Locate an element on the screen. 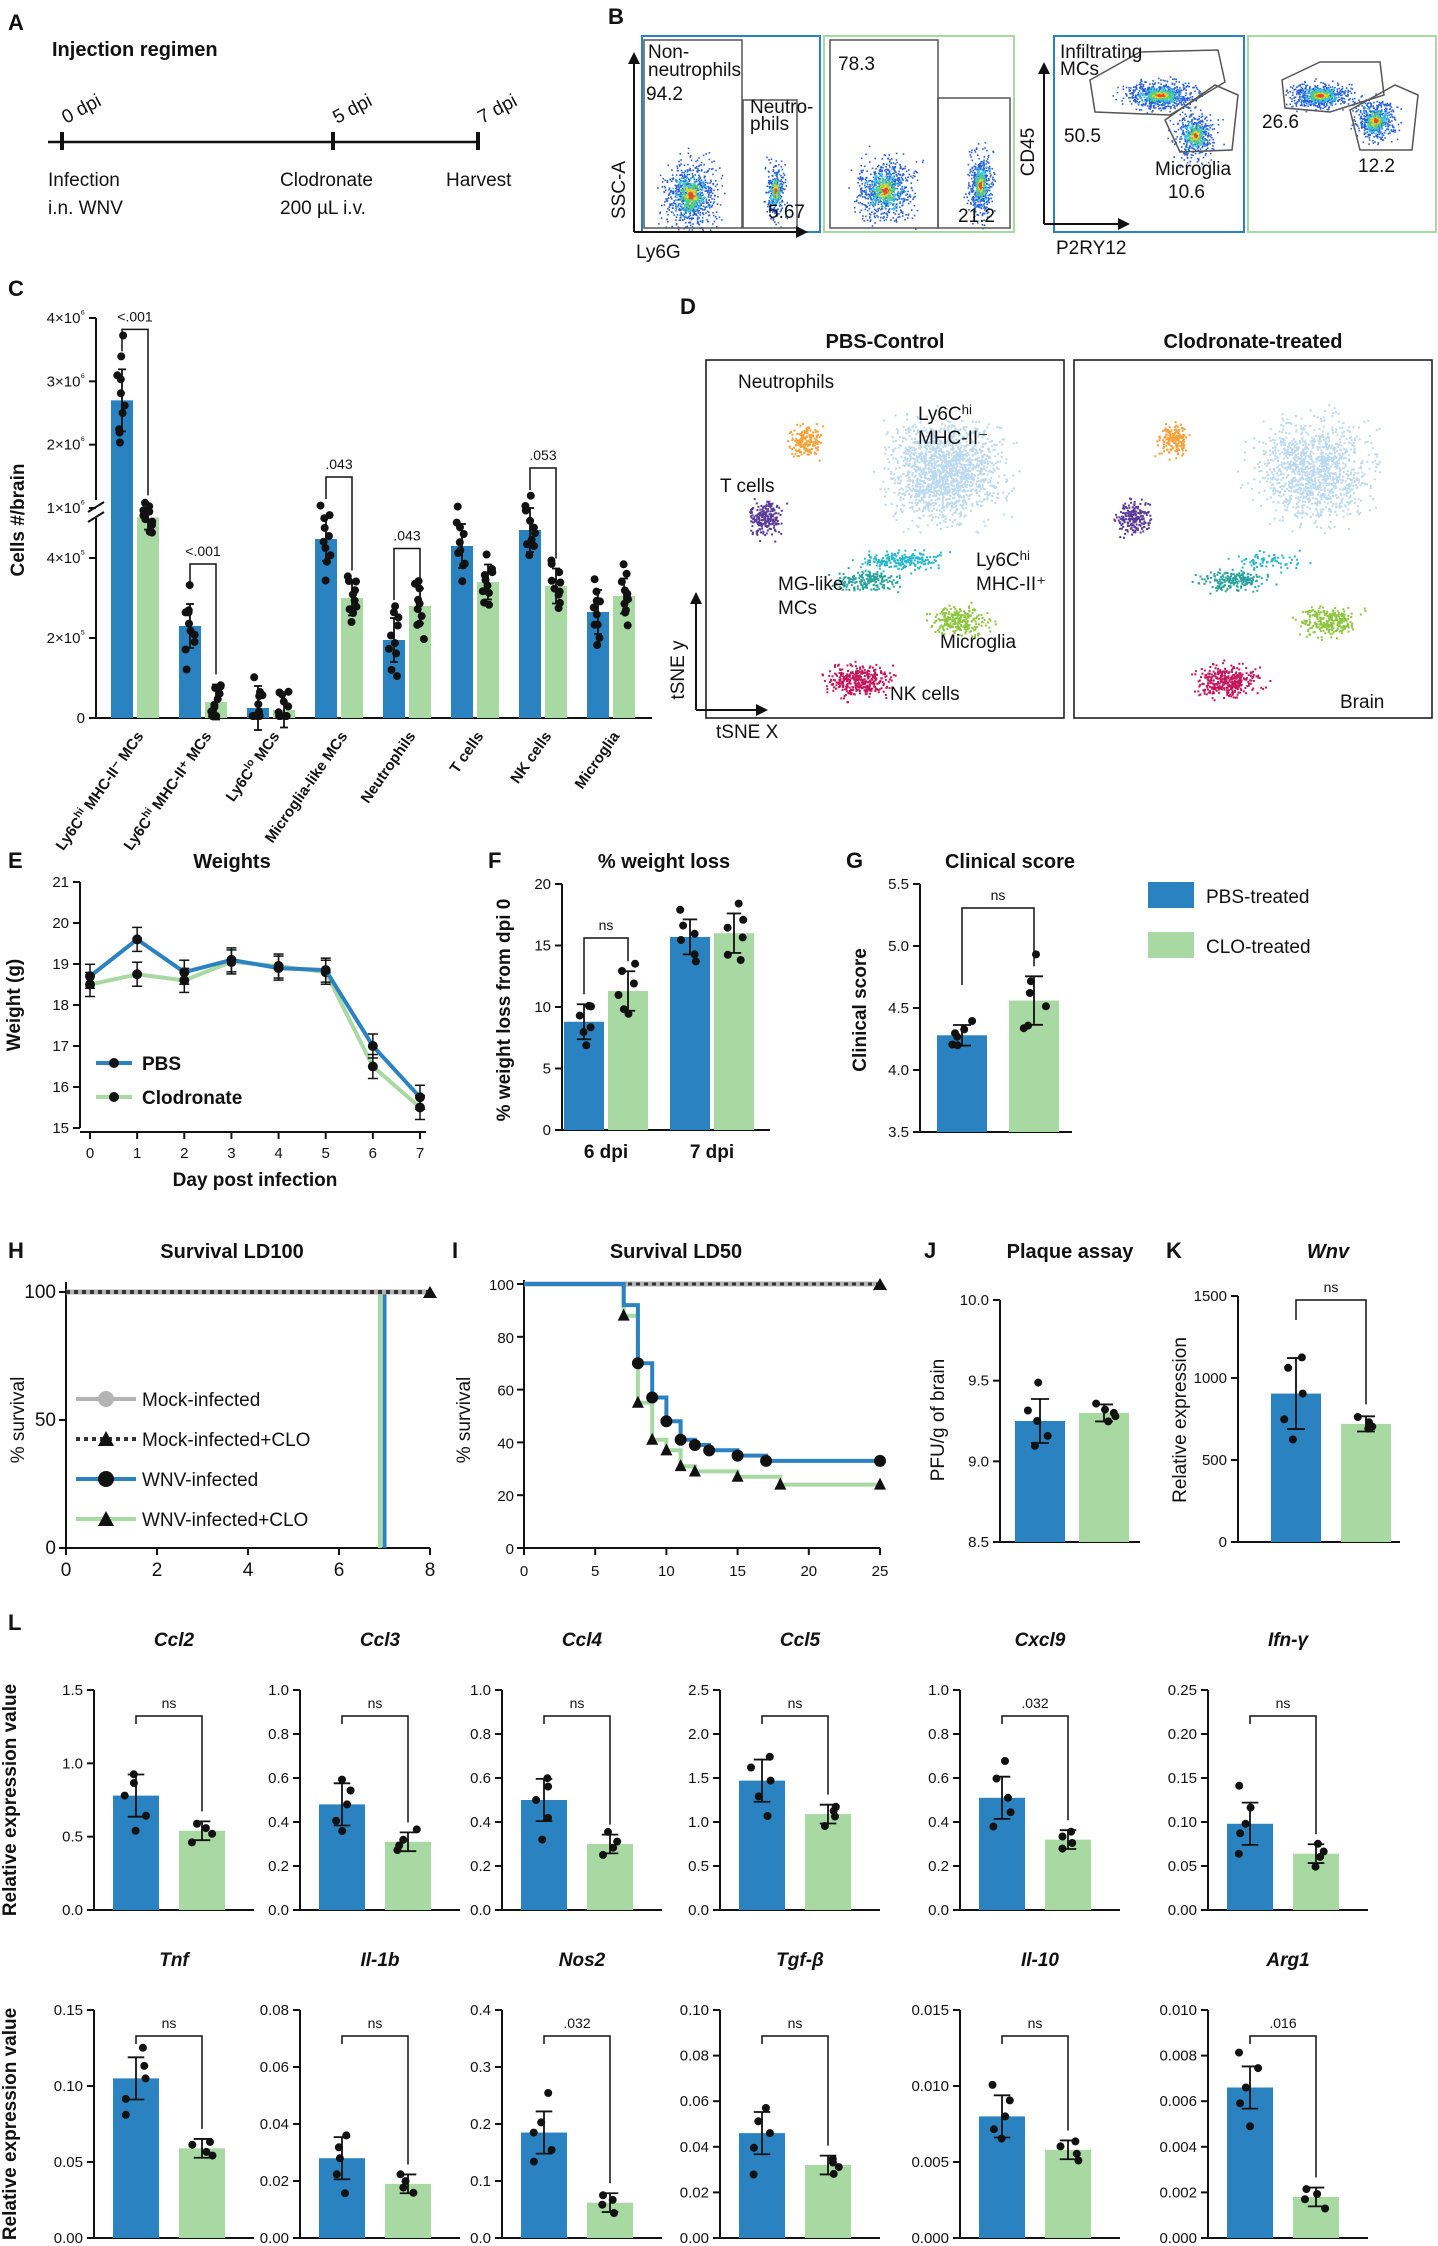 The height and width of the screenshot is (2246, 1438). timeline-title: Injection regimen is located at coordinates (135, 50).